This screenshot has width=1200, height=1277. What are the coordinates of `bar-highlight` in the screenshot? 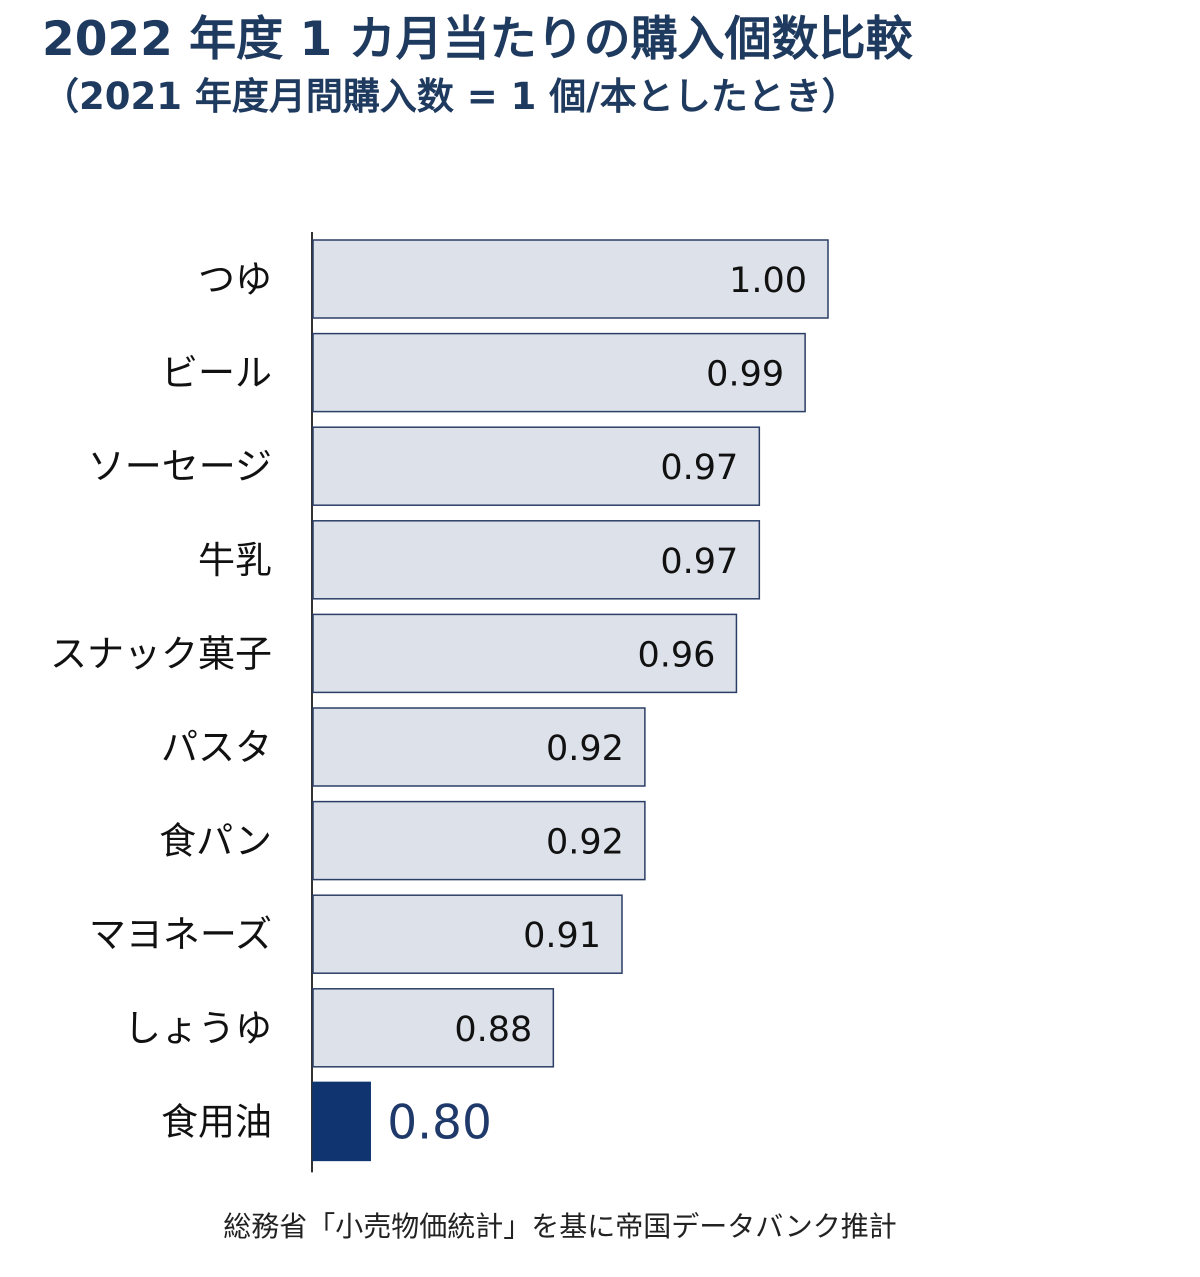 It's located at (341, 1121).